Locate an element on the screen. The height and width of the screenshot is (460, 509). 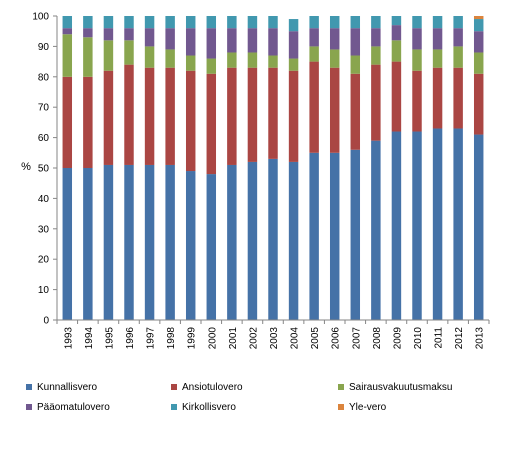
bar-segment-sairausvakuutusmaksu-2004 is located at coordinates (293, 64).